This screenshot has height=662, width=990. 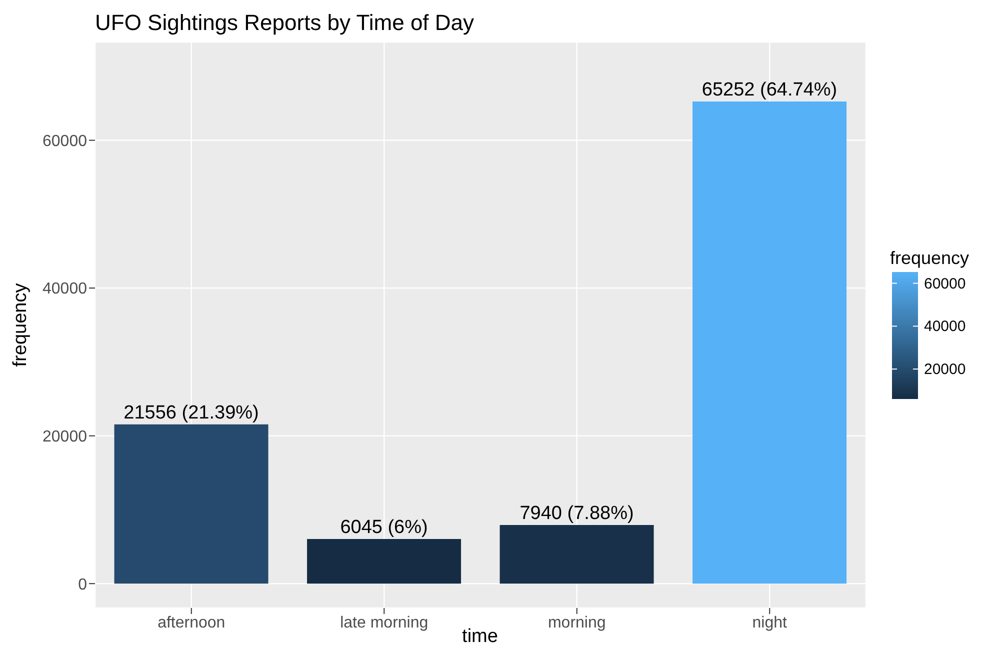 I want to click on color-bar-label: 20000, so click(x=945, y=369).